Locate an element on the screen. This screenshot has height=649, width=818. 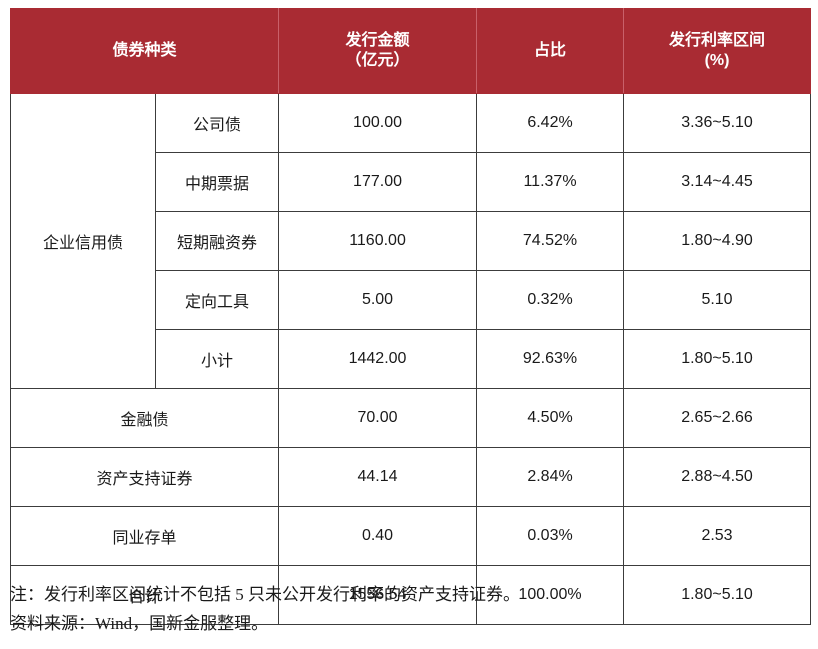
column-header-issue-amount-line2: （亿元） is located at coordinates (377, 60).